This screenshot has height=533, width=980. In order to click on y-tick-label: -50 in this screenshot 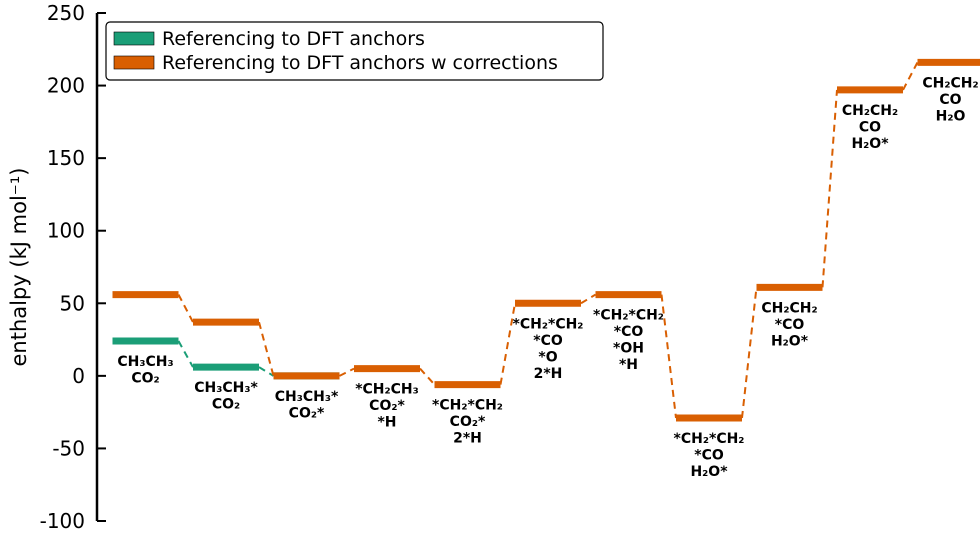, I will do `click(68, 448)`.